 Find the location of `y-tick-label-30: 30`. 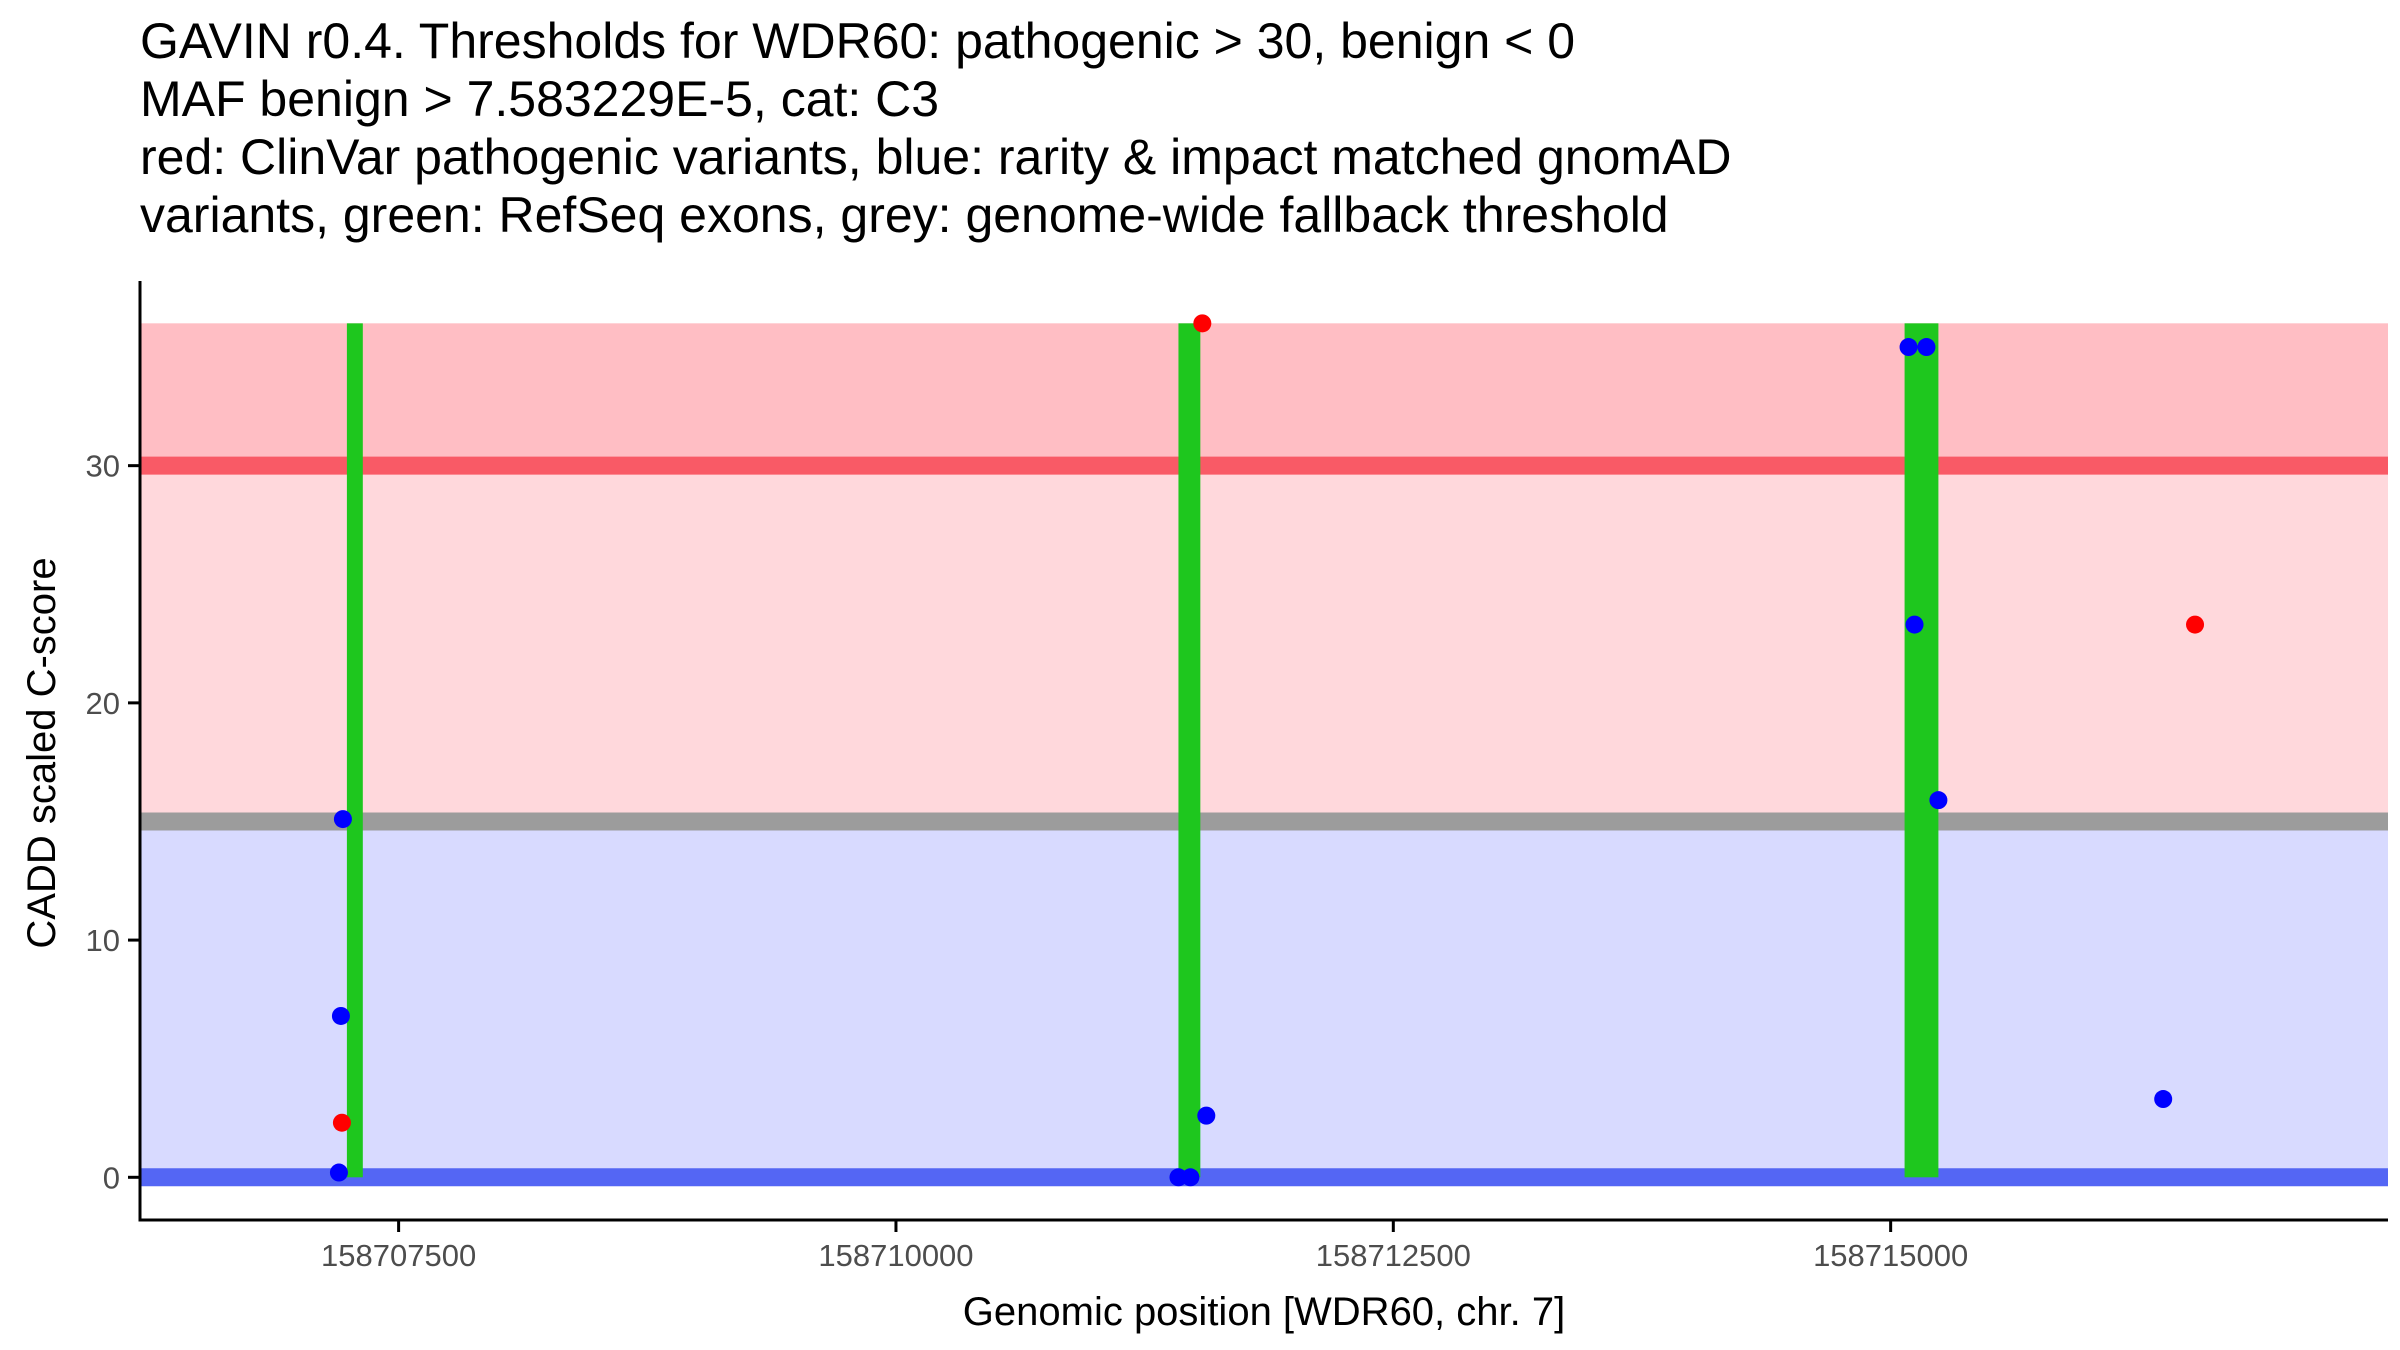

y-tick-label-30: 30 is located at coordinates (103, 466).